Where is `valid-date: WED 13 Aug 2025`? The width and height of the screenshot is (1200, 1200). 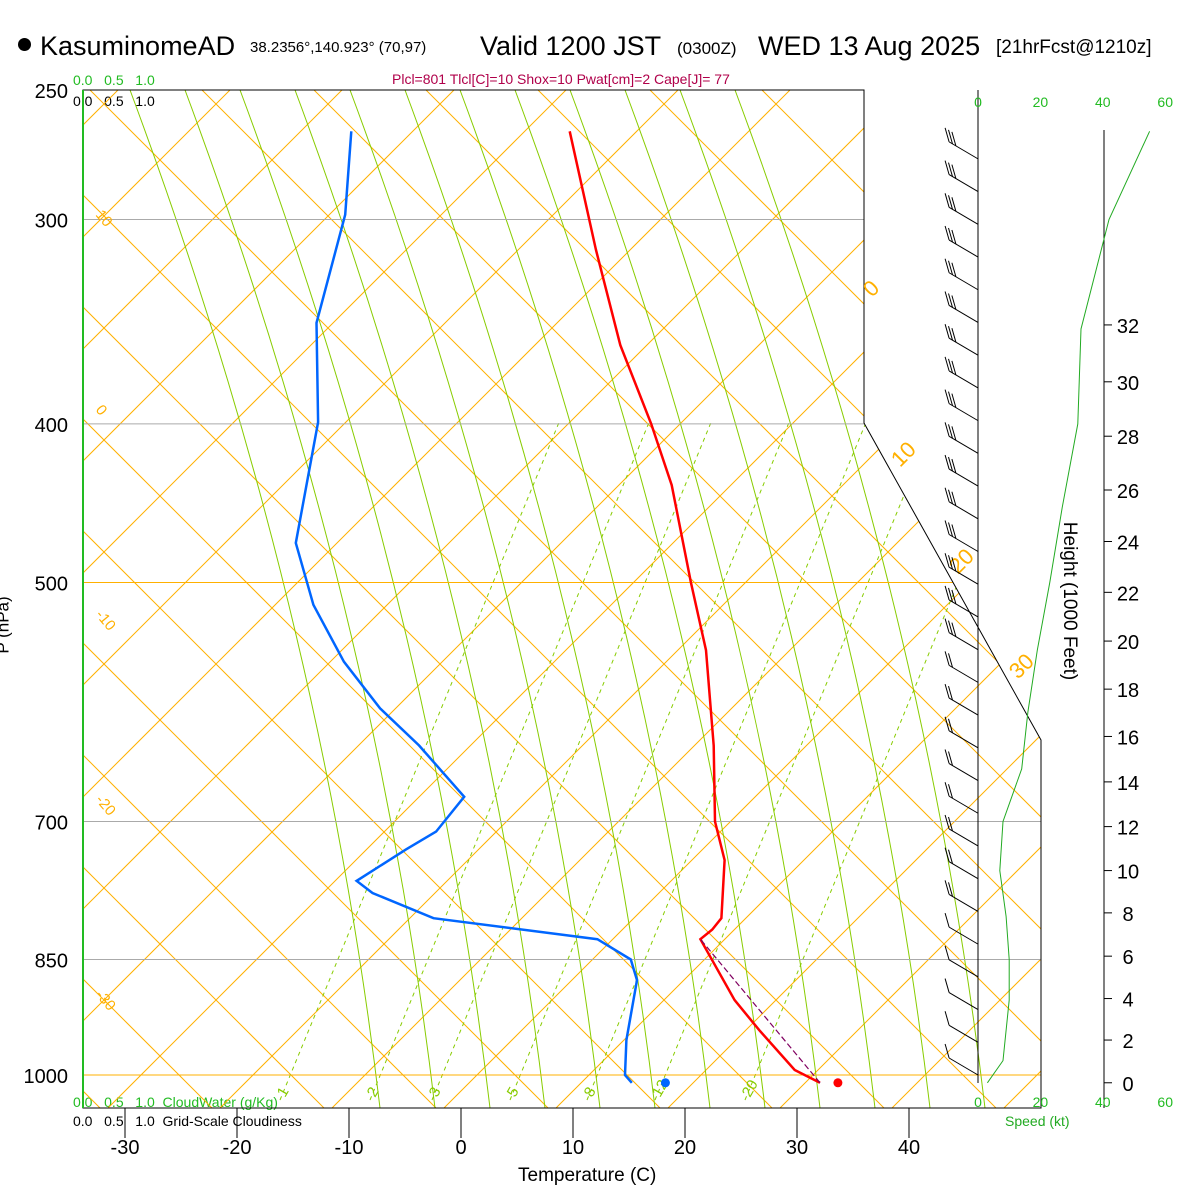 valid-date: WED 13 Aug 2025 is located at coordinates (869, 46).